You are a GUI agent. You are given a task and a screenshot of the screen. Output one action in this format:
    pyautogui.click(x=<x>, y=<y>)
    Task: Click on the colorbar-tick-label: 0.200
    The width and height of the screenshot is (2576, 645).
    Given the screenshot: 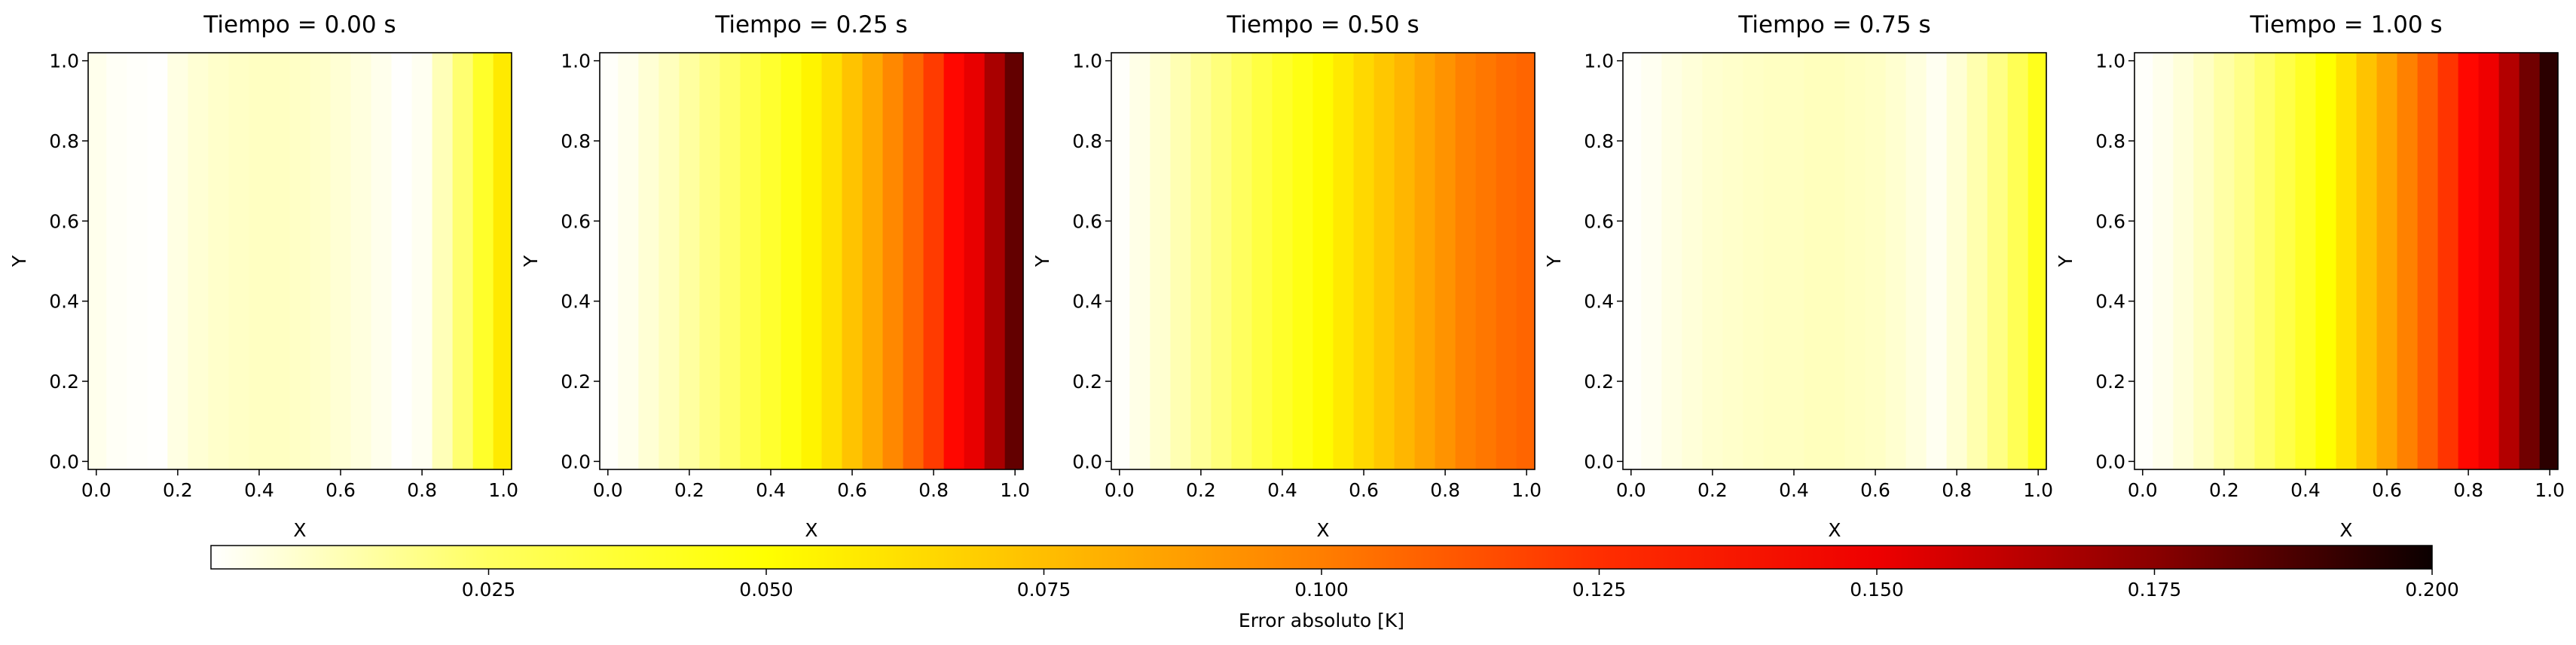 What is the action you would take?
    pyautogui.click(x=2432, y=590)
    